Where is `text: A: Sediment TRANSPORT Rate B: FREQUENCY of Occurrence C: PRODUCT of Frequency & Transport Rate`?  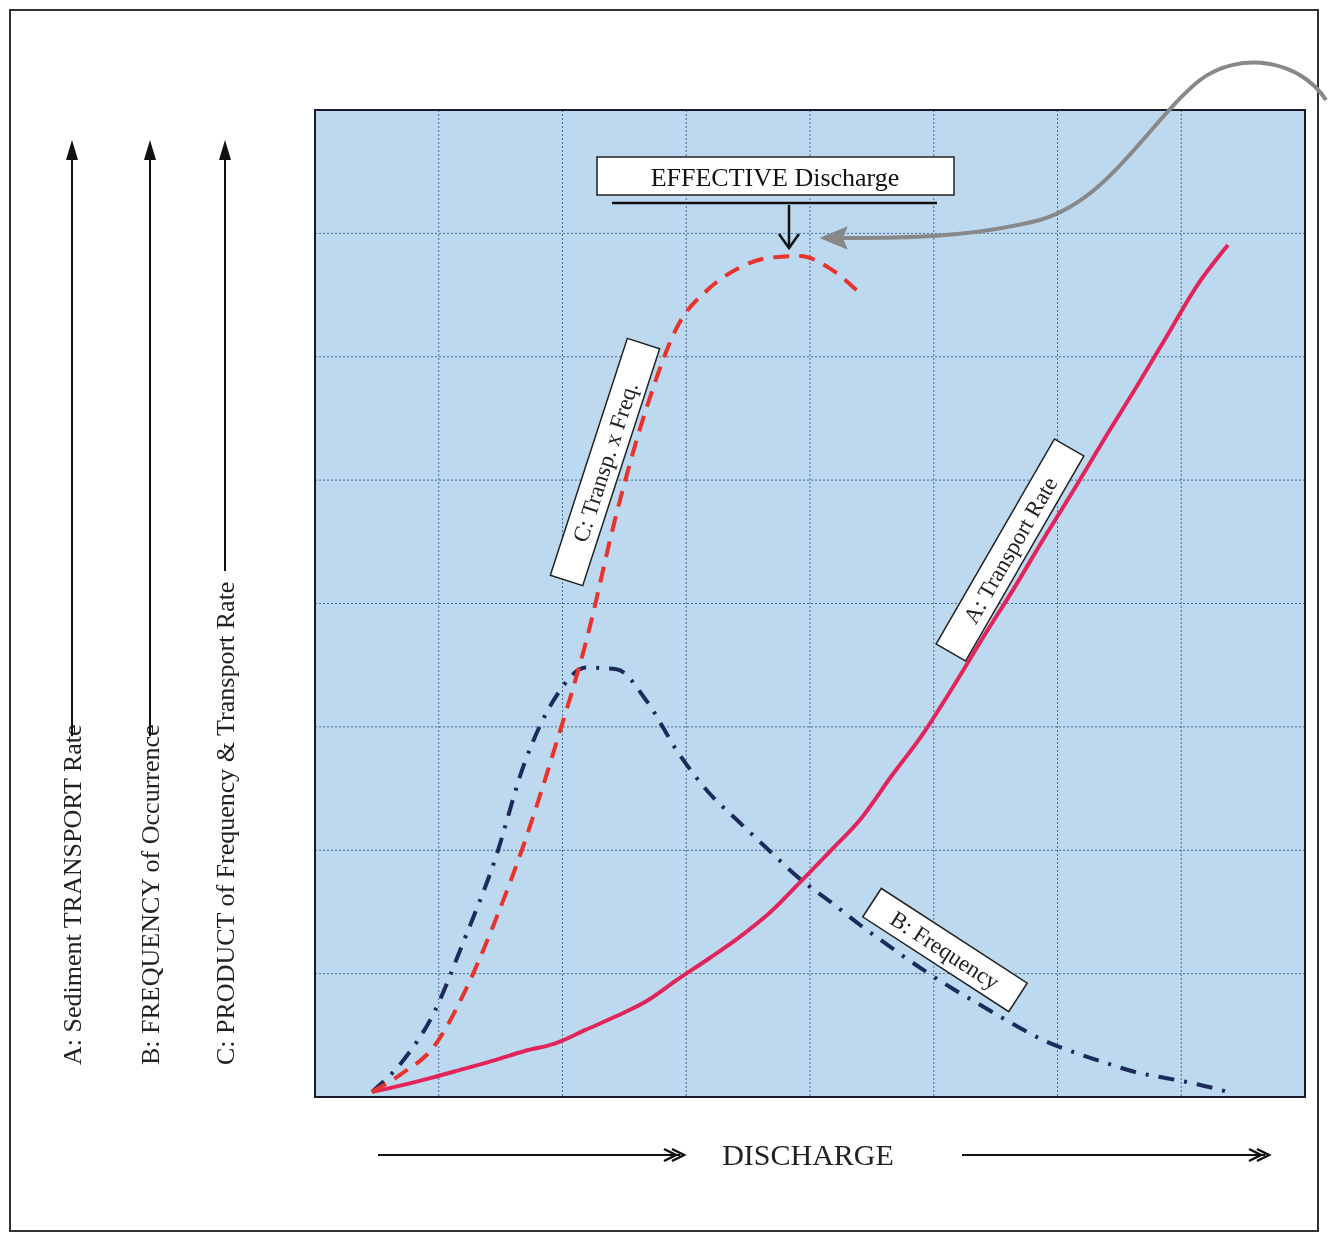 text: A: Sediment TRANSPORT Rate B: FREQUENCY of Occurrence C: PRODUCT of Frequency & Transport Rate is located at coordinates (149, 823).